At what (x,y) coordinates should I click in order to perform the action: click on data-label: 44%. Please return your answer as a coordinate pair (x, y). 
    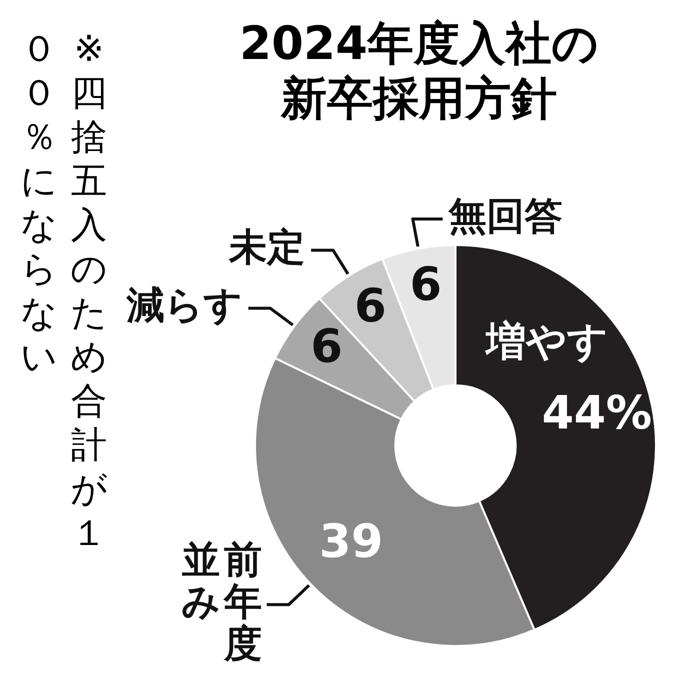
    Looking at the image, I should click on (597, 412).